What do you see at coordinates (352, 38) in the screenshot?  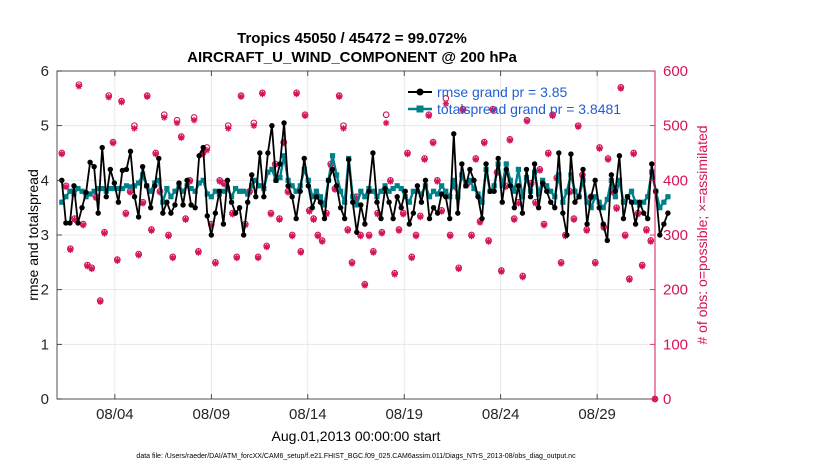 I see `chart-title: Tropics 45050 / 45472 = 99.072%` at bounding box center [352, 38].